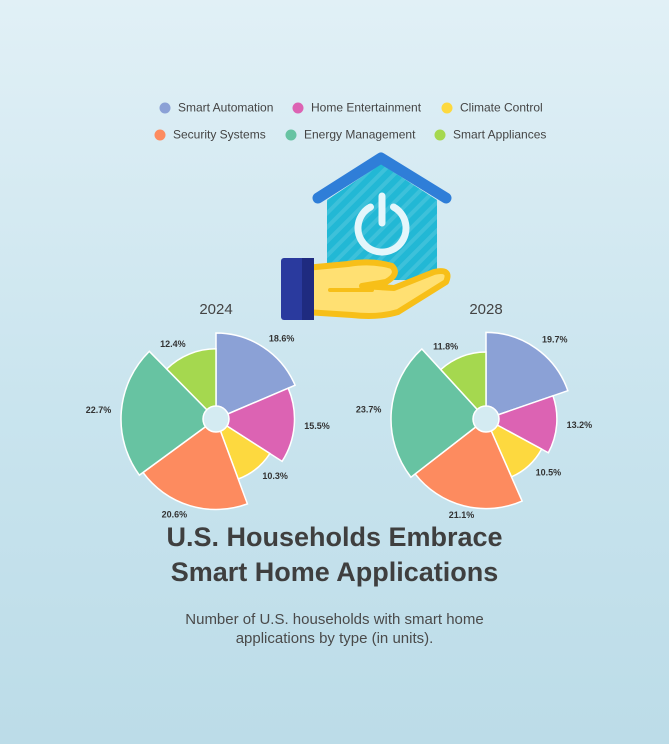 This screenshot has width=669, height=744. What do you see at coordinates (225, 108) in the screenshot?
I see `legend-item-smart-automation: Smart Automation` at bounding box center [225, 108].